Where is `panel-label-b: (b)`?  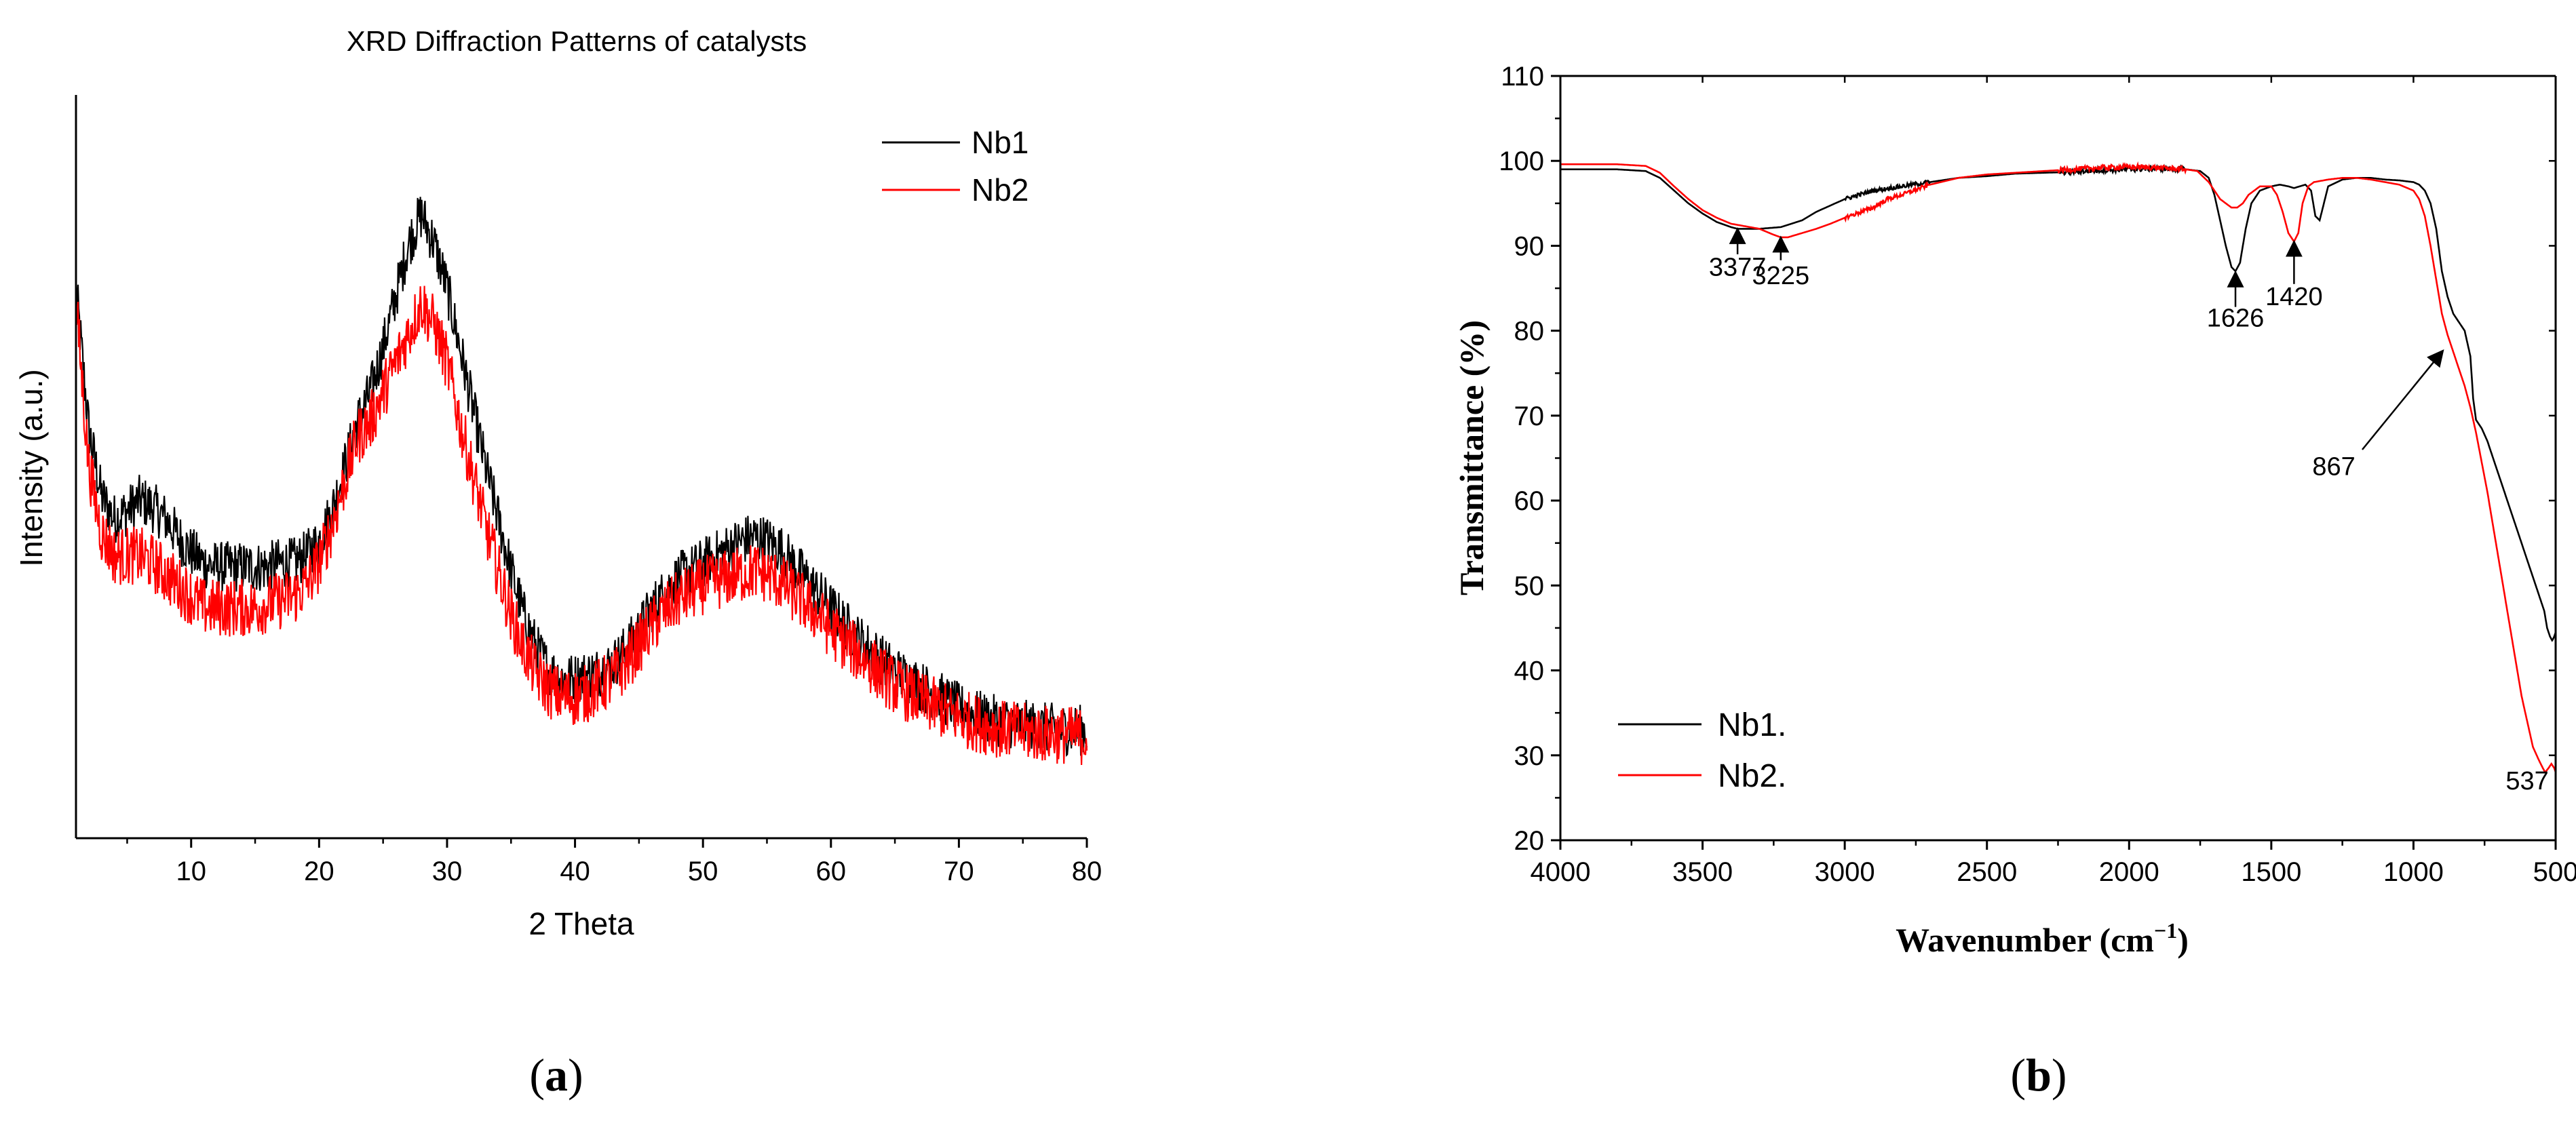 panel-label-b: (b) is located at coordinates (2038, 1075).